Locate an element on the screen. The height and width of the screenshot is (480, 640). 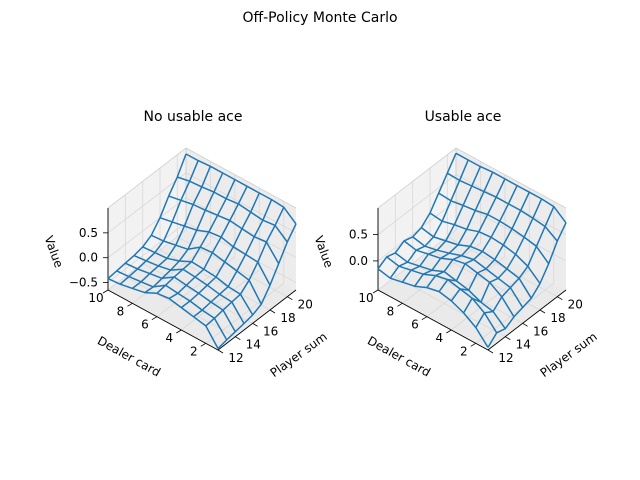
surface-wireframe is located at coordinates (472, 250).